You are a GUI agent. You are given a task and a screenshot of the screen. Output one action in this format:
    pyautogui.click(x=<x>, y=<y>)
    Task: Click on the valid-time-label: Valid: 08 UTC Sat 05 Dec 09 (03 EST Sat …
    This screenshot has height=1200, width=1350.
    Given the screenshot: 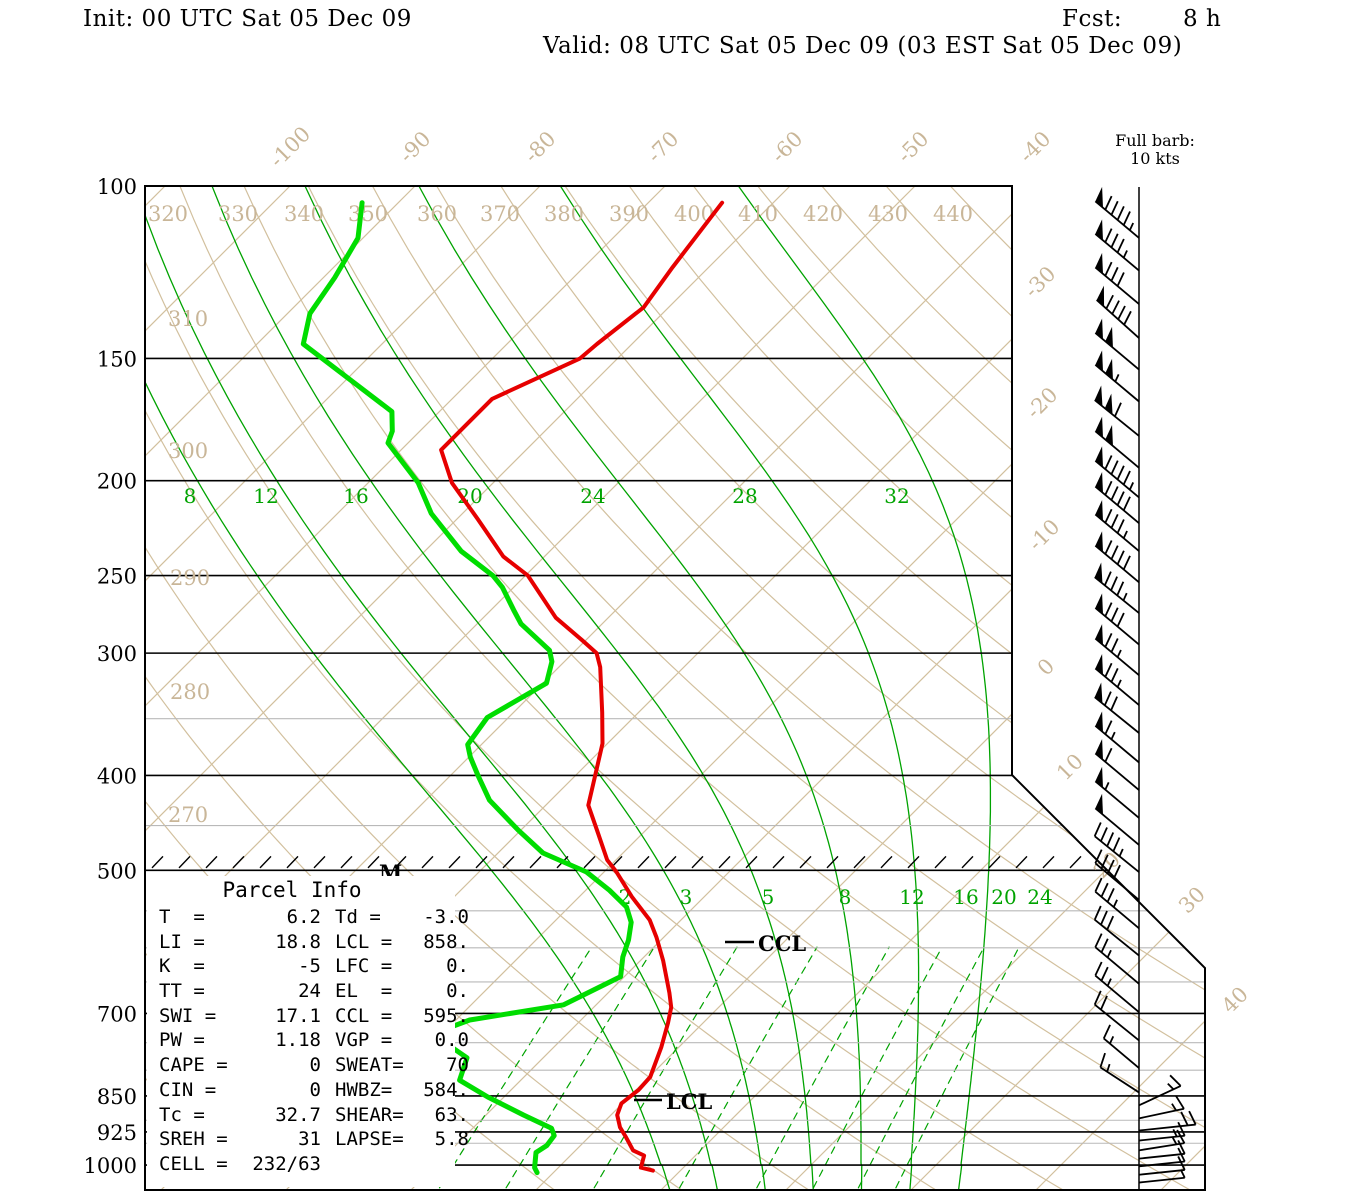 What is the action you would take?
    pyautogui.click(x=863, y=46)
    